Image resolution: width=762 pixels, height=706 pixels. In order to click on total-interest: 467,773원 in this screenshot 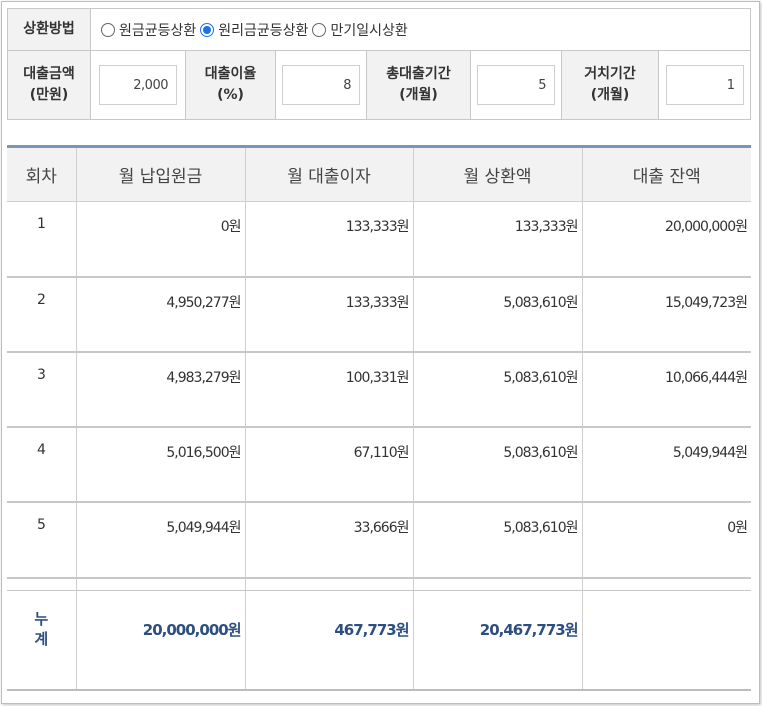, I will do `click(329, 640)`.